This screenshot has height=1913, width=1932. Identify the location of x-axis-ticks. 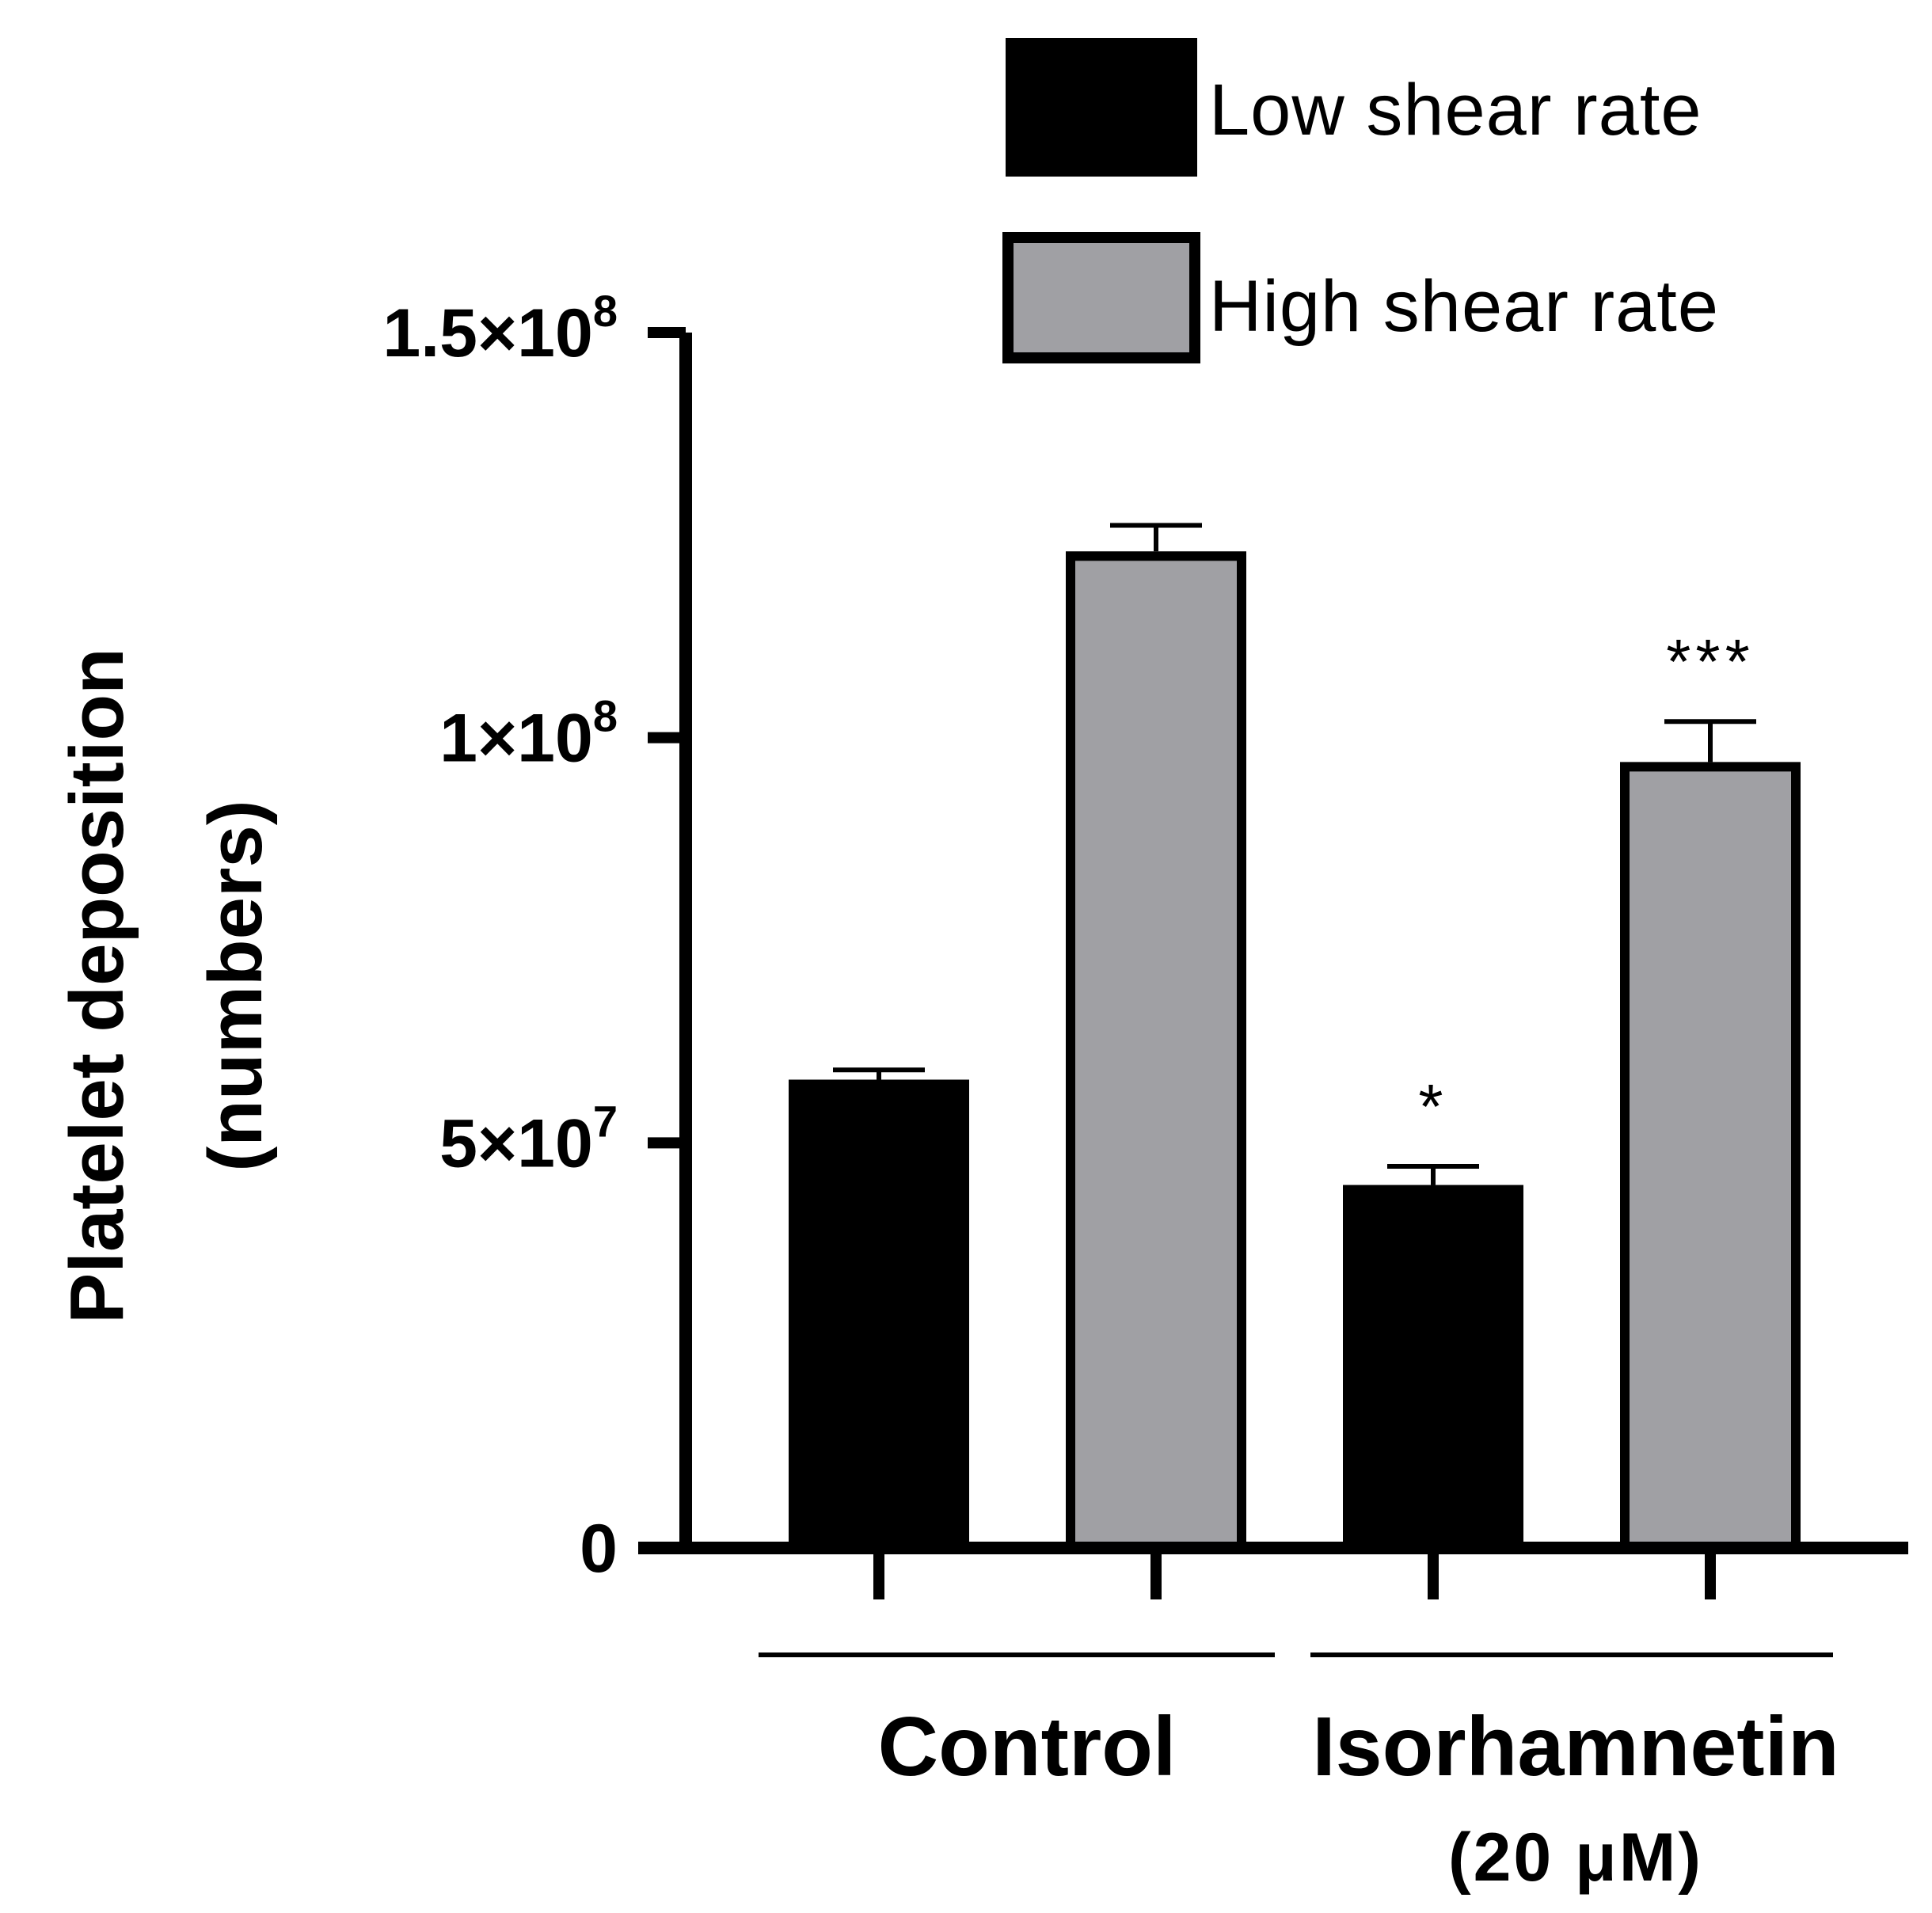
(1295, 1573).